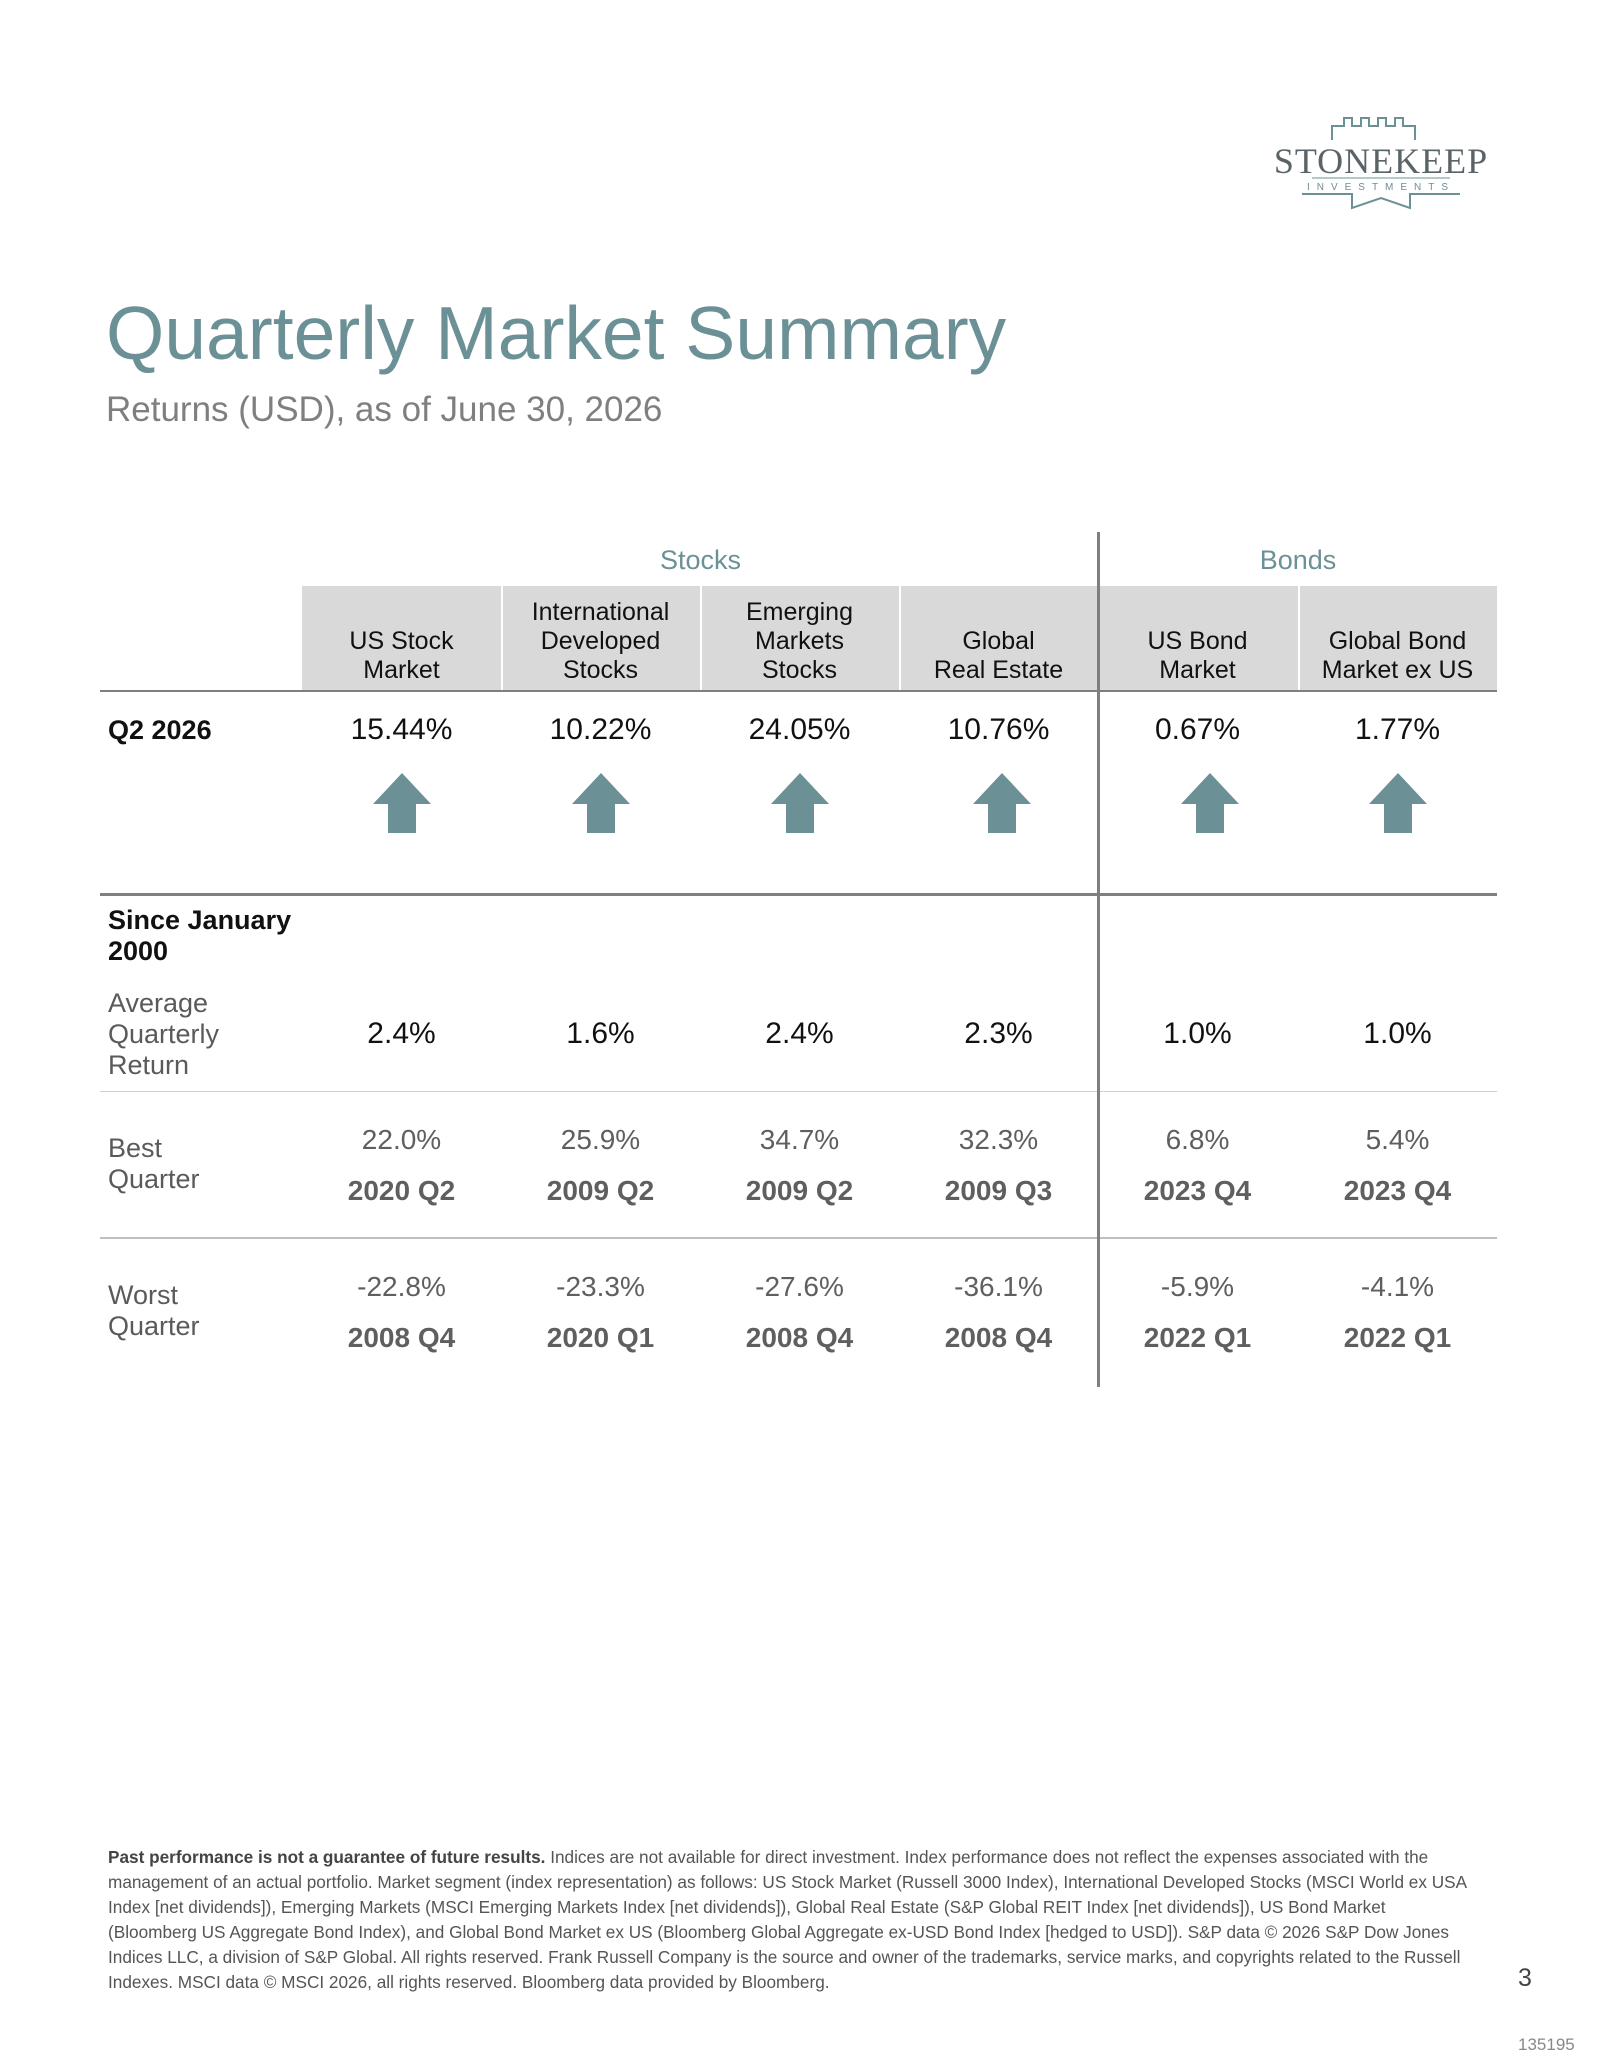  Describe the element at coordinates (998, 1190) in the screenshot. I see `best-quarter-period: 2009 Q3` at that location.